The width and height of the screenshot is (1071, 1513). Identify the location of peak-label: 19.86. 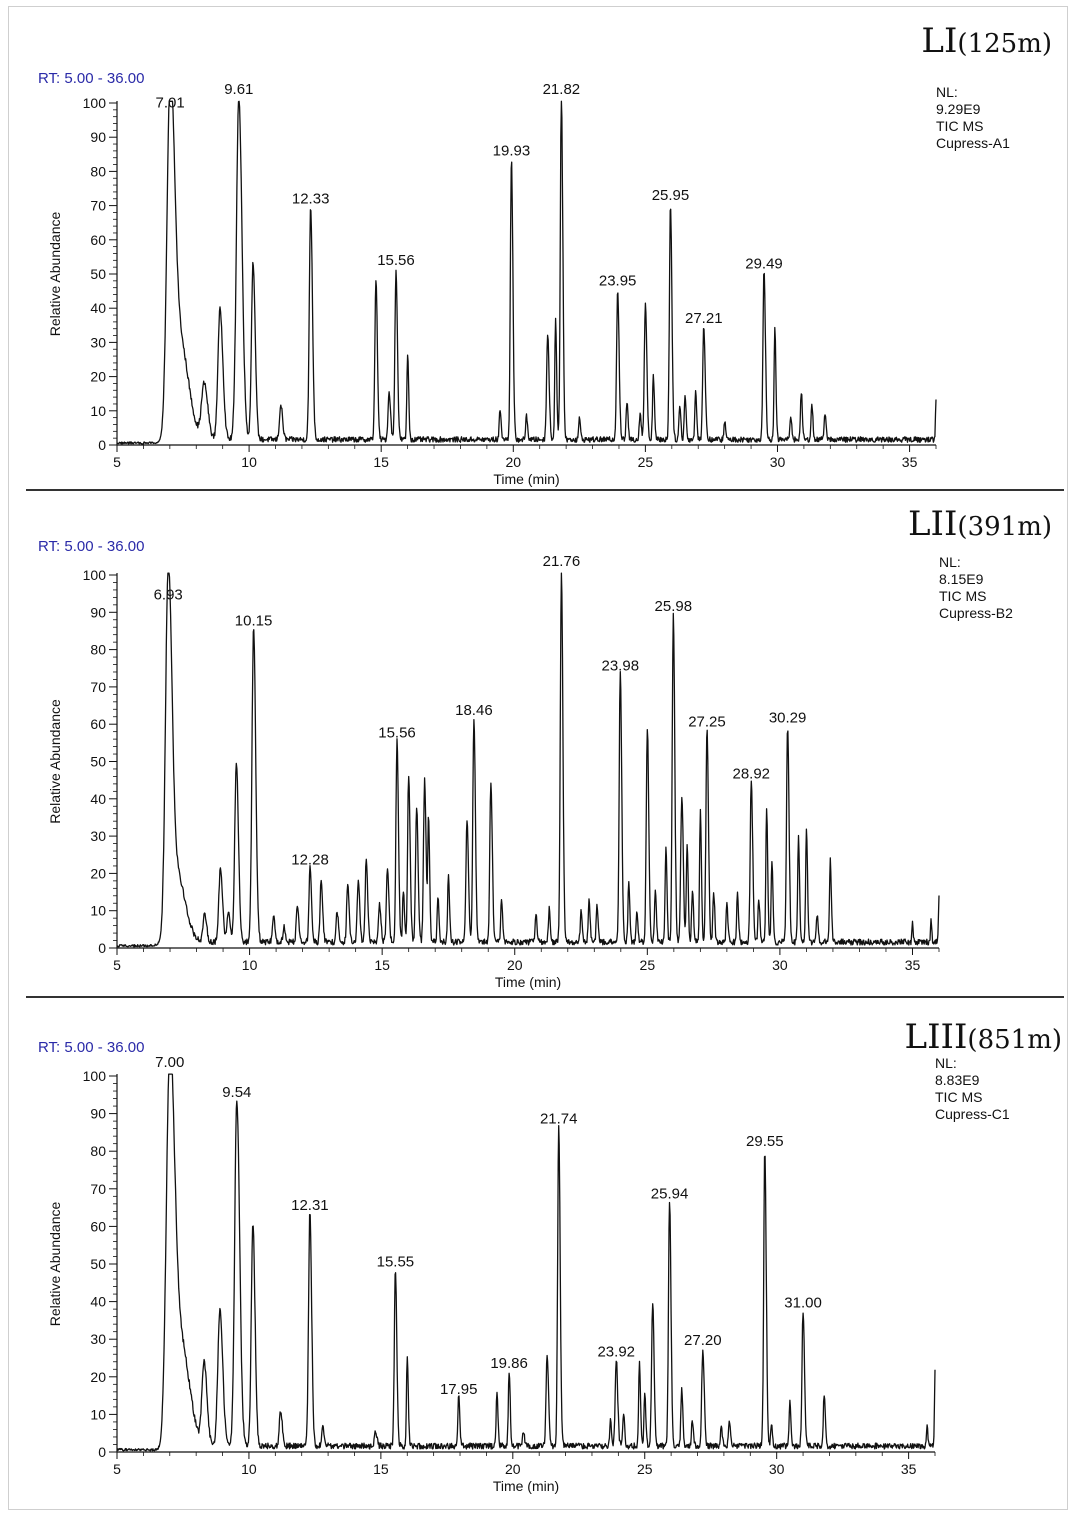
(509, 1363).